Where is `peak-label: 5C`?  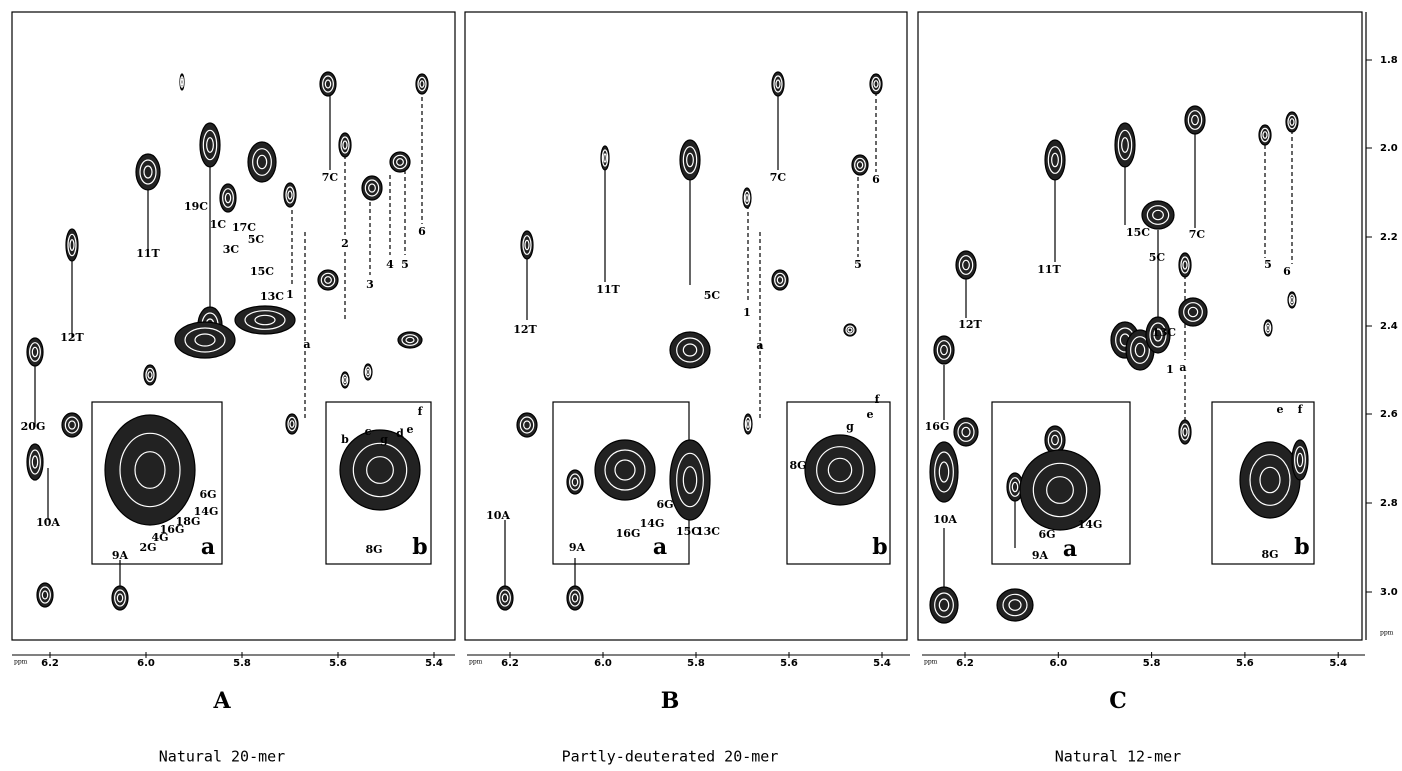 peak-label: 5C is located at coordinates (1157, 257).